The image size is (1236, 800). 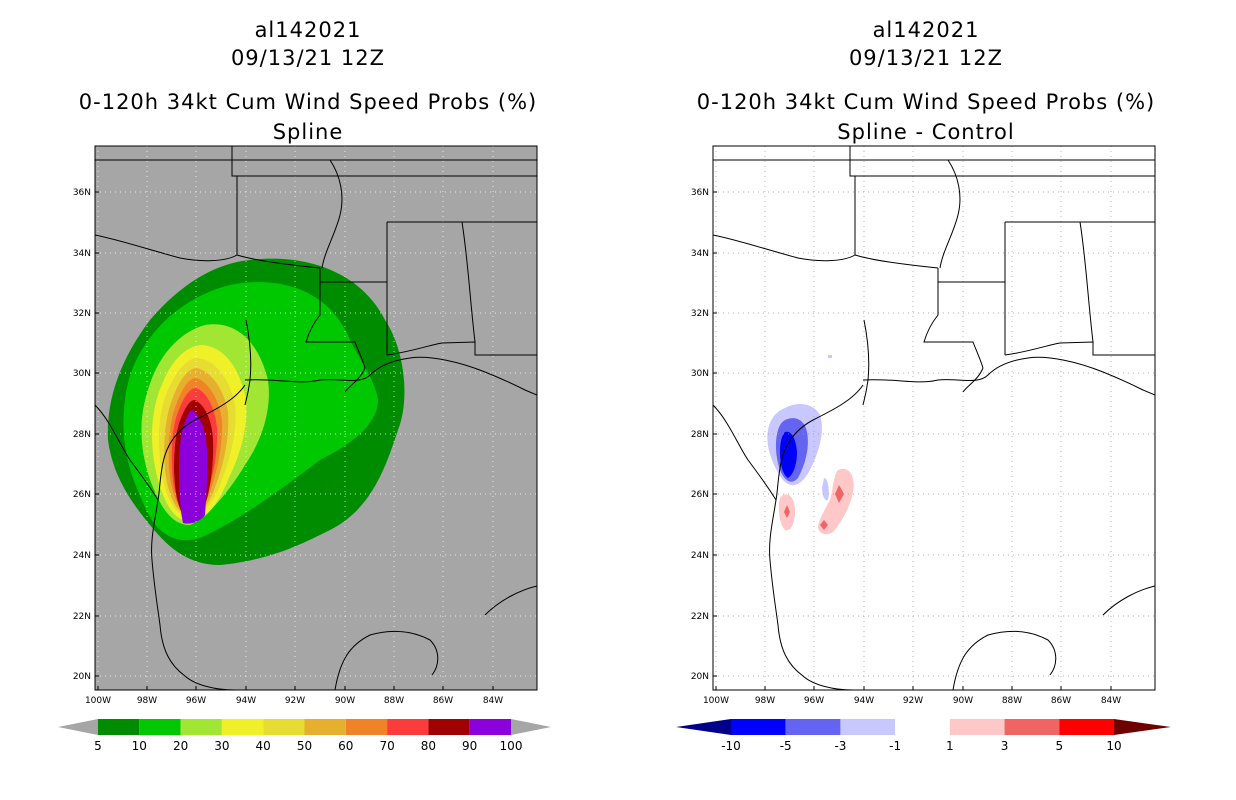 I want to click on colorbar-label: 20, so click(x=180, y=746).